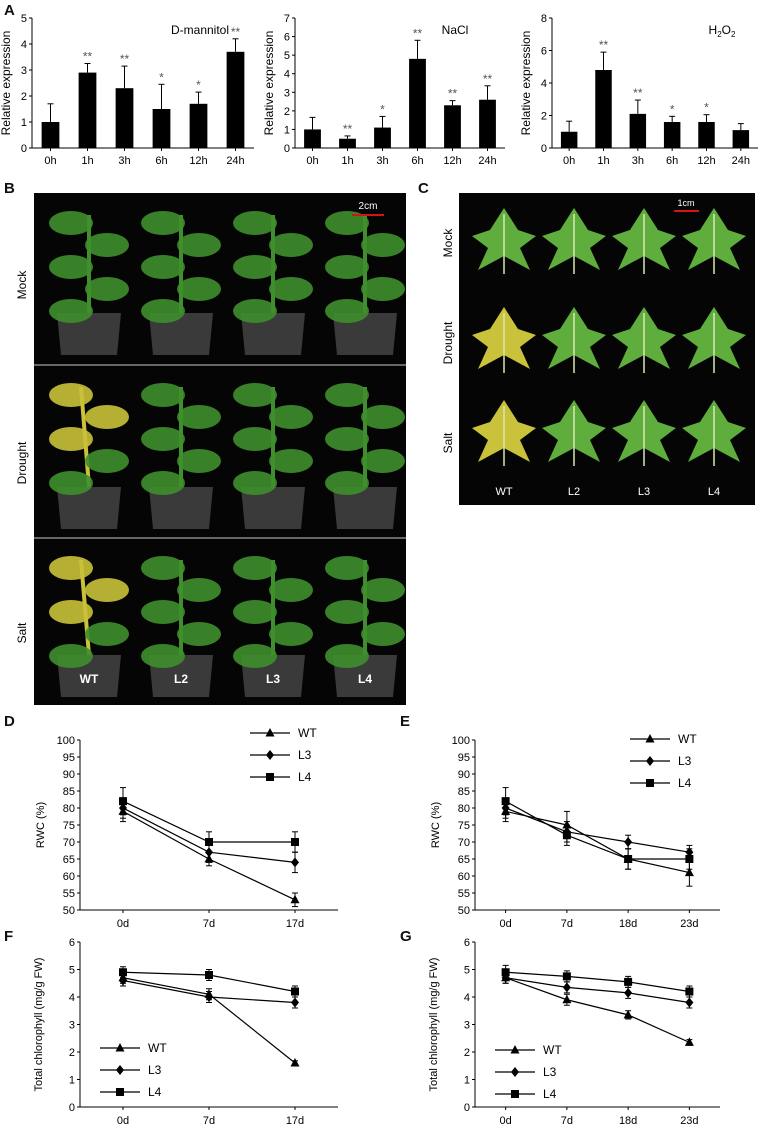  Describe the element at coordinates (464, 911) in the screenshot. I see `y-tick-label: 50` at that location.